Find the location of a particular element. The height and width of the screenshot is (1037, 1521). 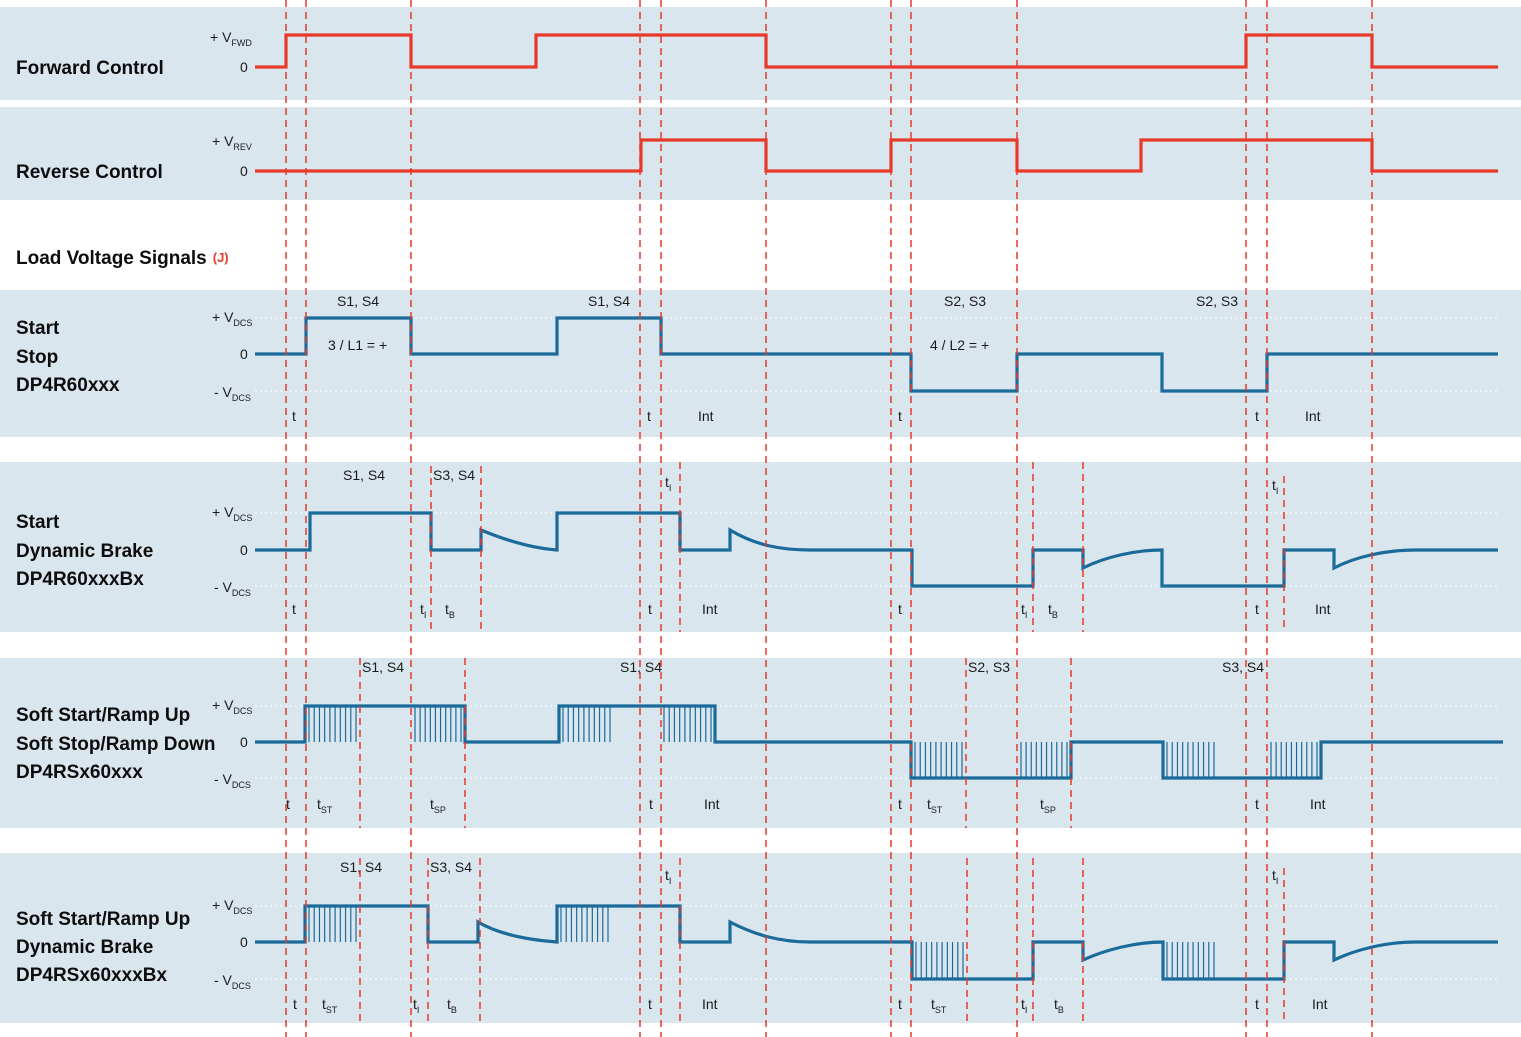

svg-text: + VREV is located at coordinates (232, 142).